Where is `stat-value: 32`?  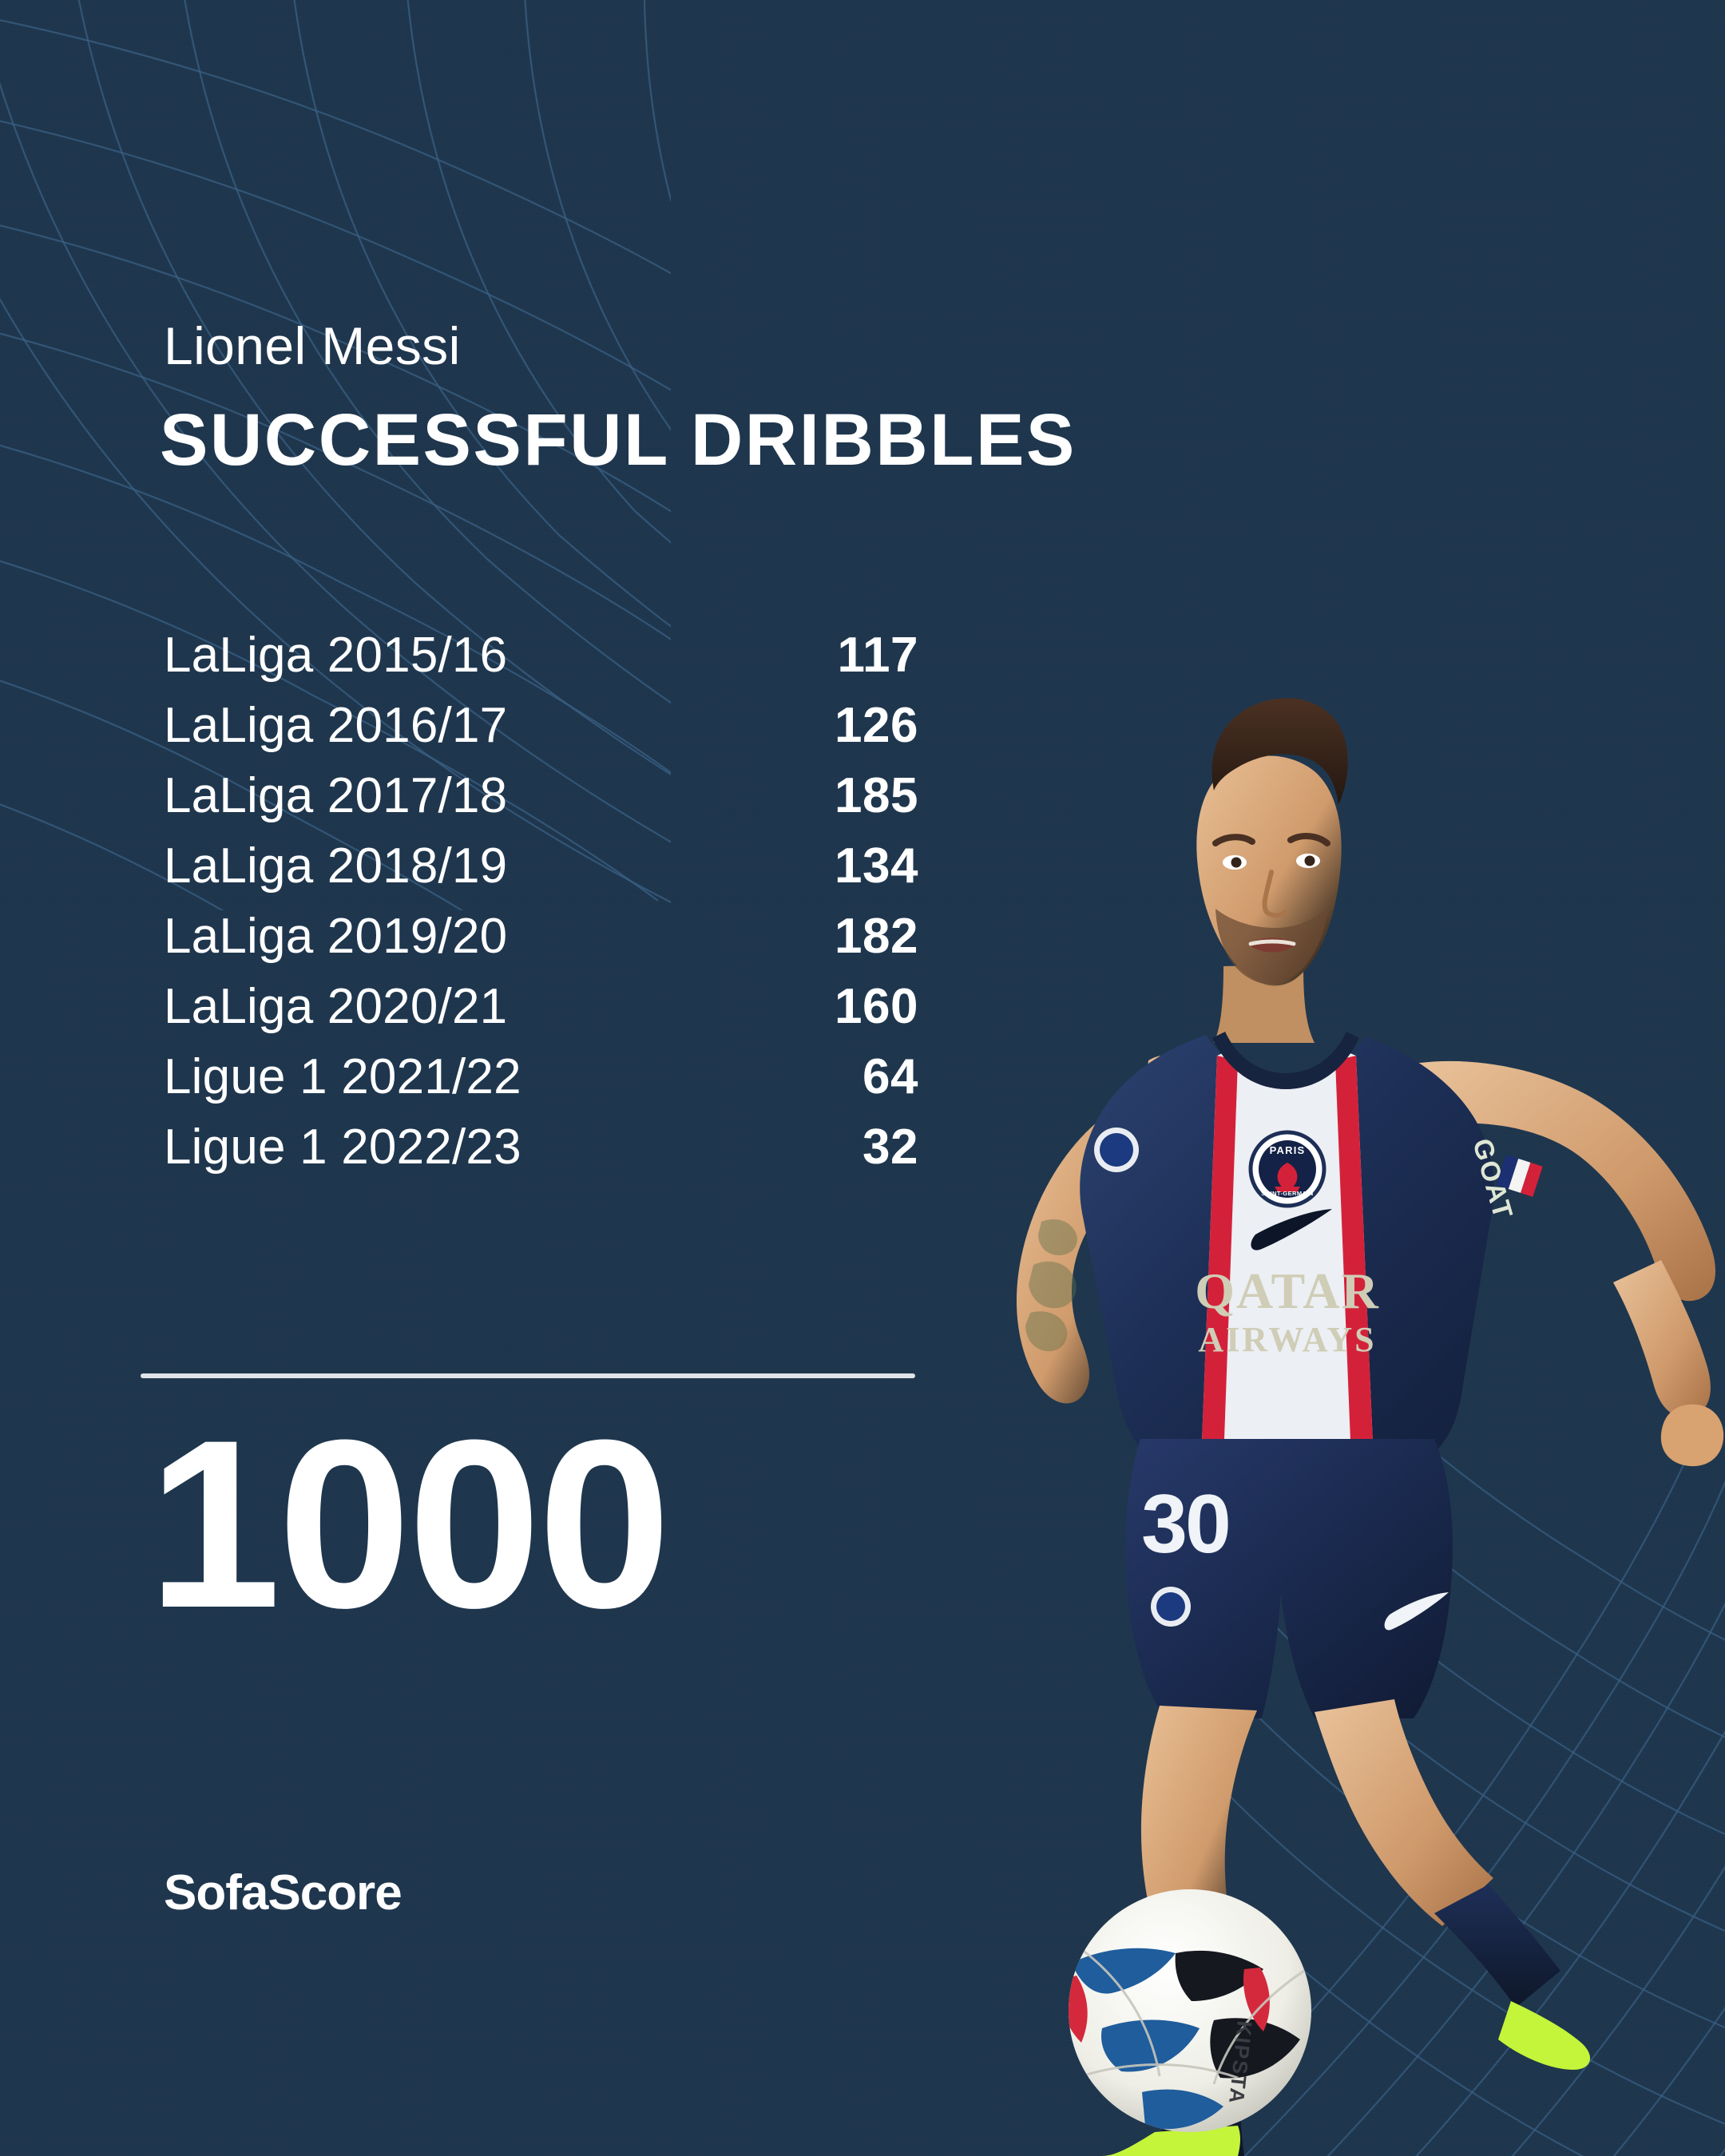
stat-value: 32 is located at coordinates (890, 1147).